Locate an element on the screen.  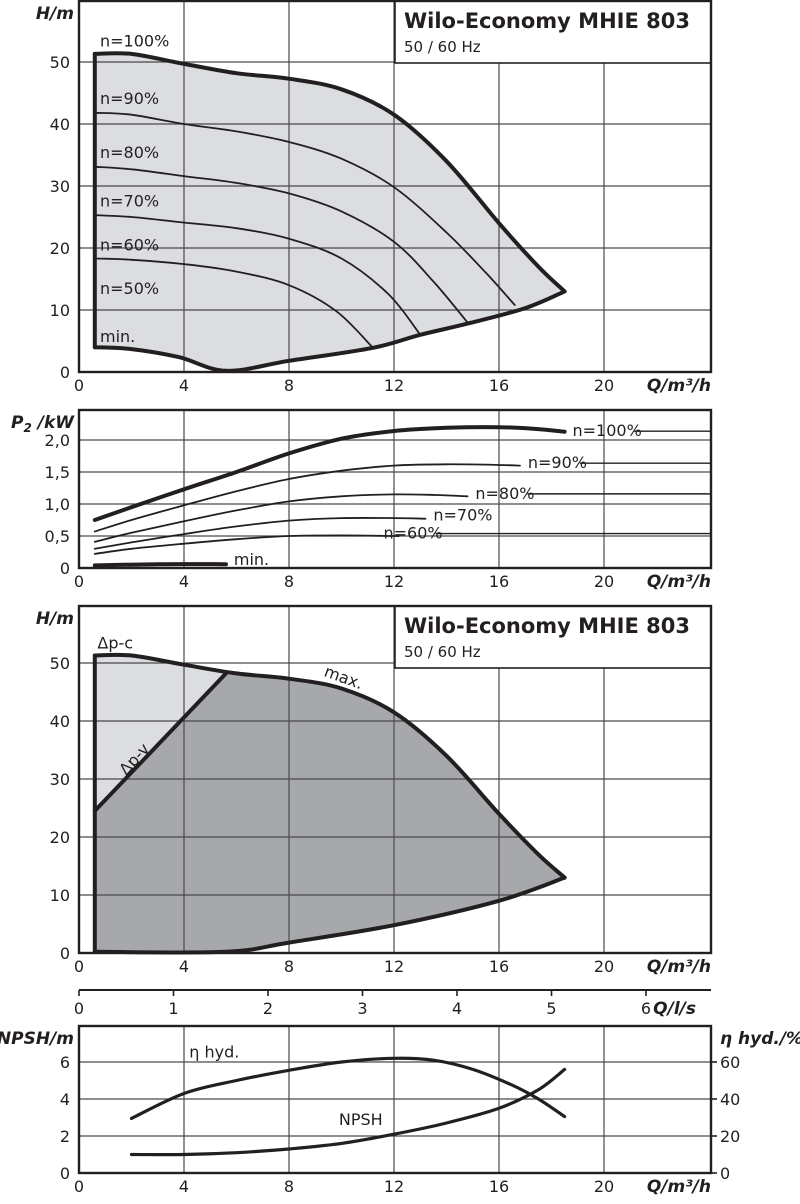
y-right-tick-label: 60 is located at coordinates (730, 1062).